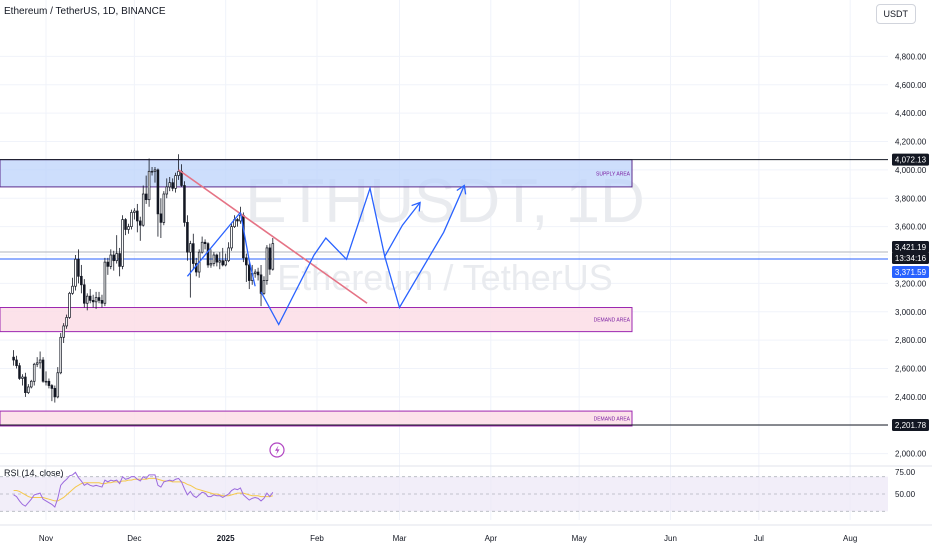 The height and width of the screenshot is (555, 932). I want to click on drawings, so click(322, 247).